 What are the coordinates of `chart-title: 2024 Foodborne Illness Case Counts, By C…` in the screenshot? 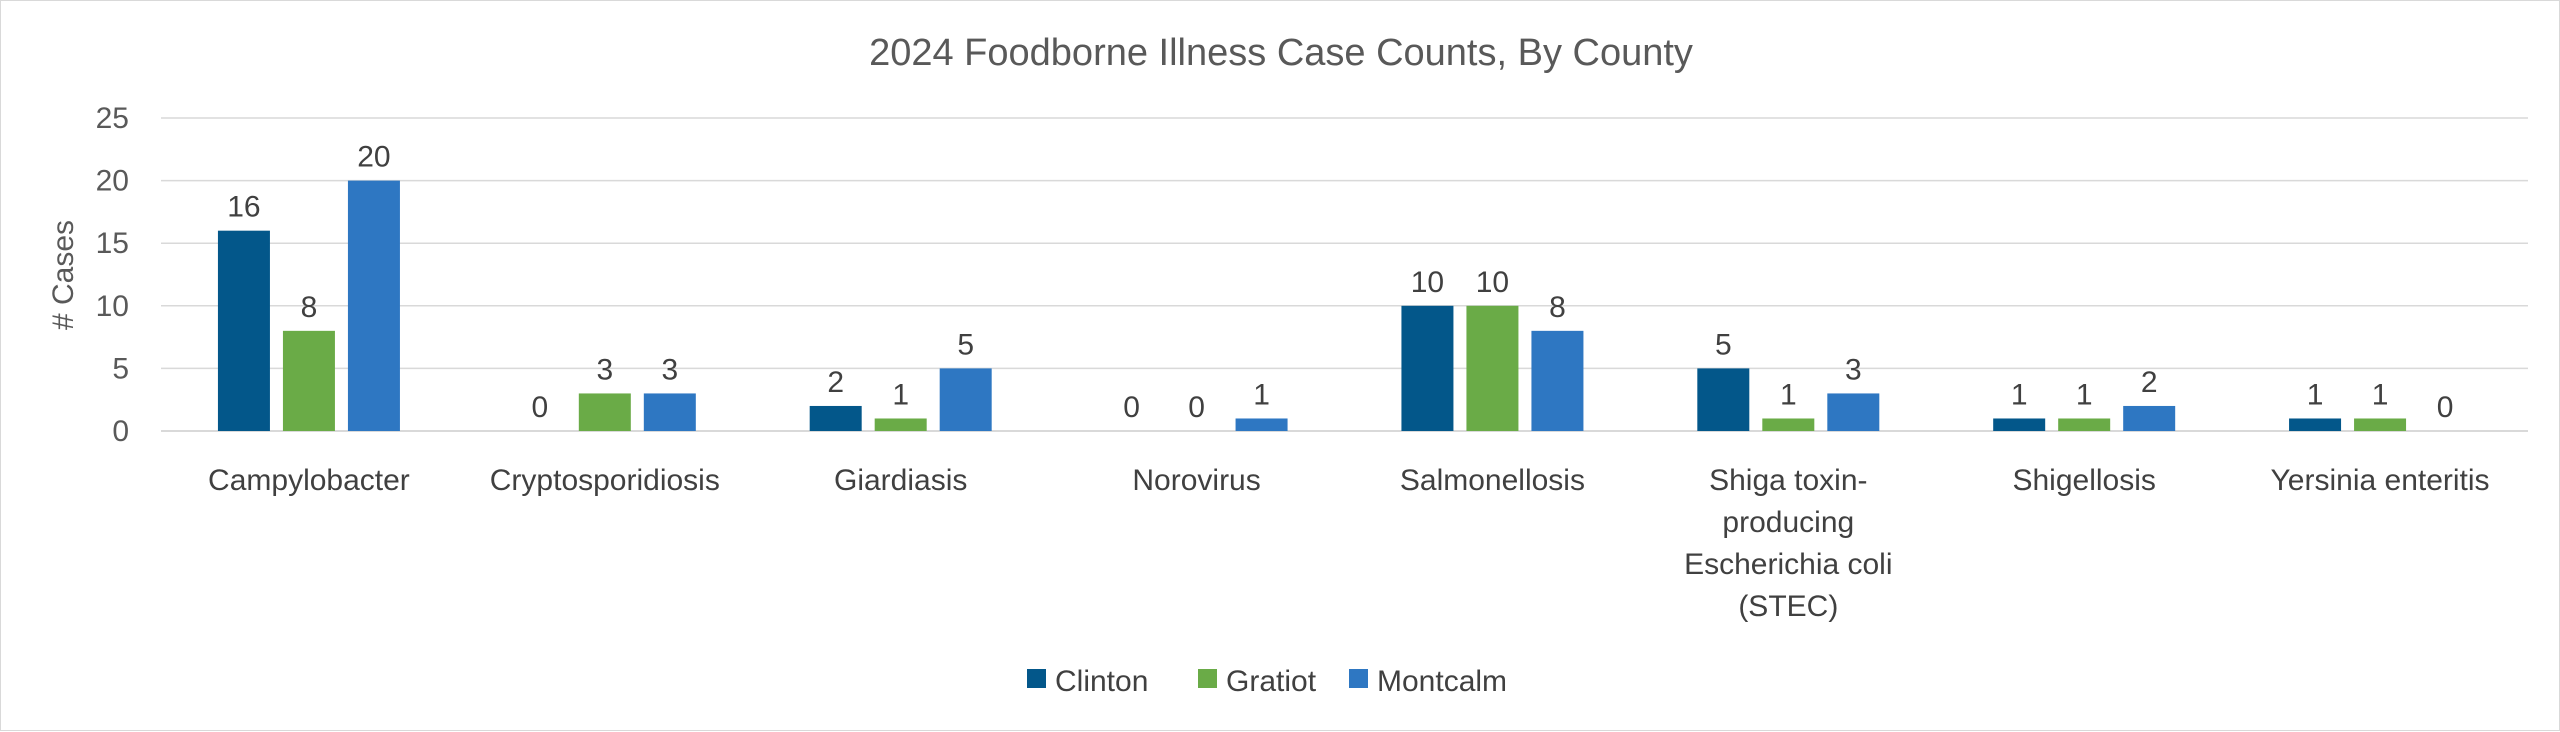 It's located at (1281, 53).